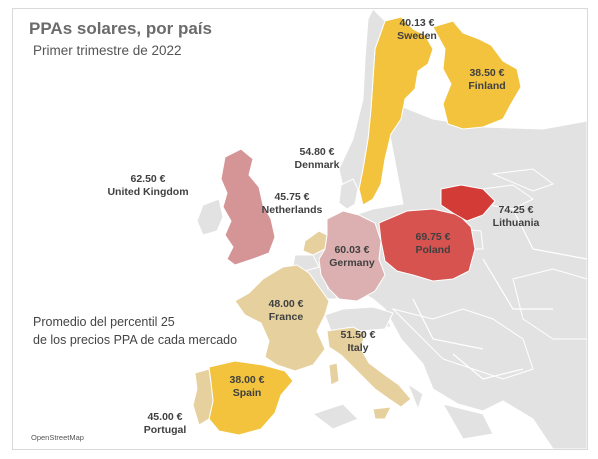  I want to click on value-finland: 38.50 €, so click(487, 73).